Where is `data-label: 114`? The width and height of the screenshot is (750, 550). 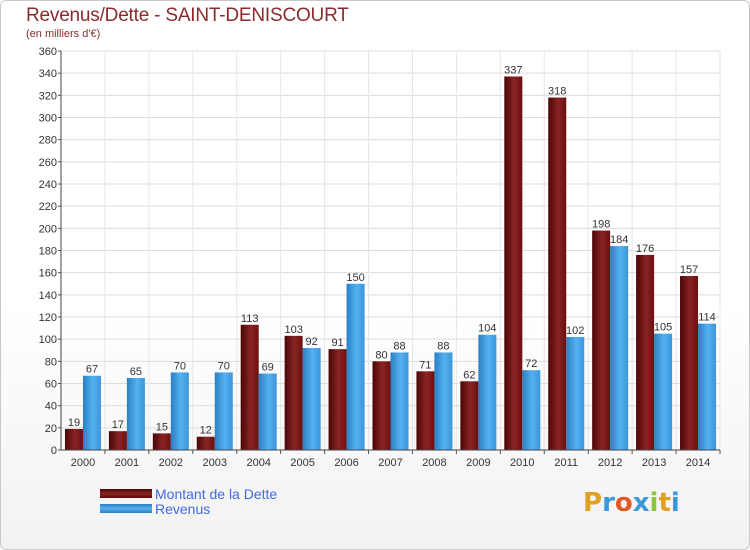 data-label: 114 is located at coordinates (707, 318).